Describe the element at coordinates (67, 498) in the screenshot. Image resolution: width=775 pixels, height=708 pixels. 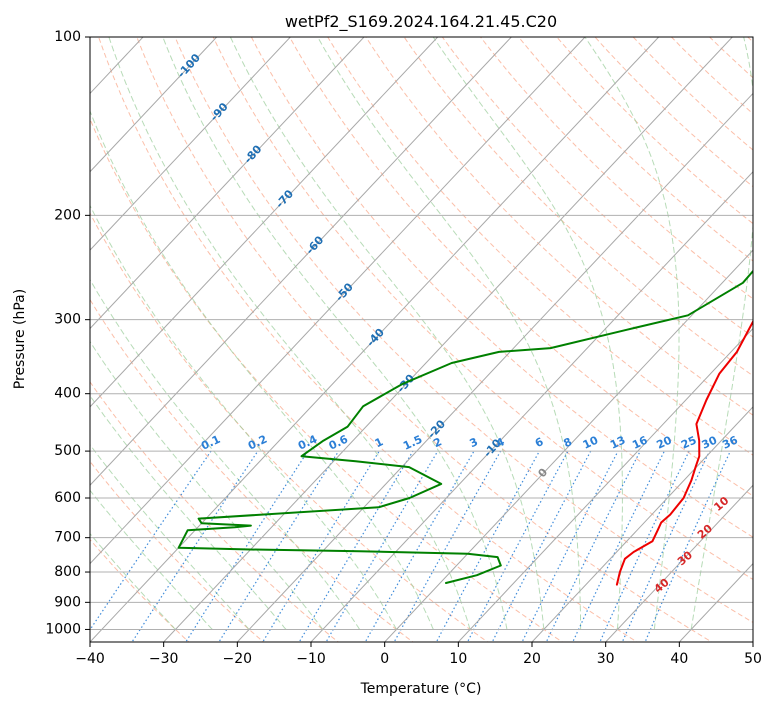
I see `y-tick-label: 600` at that location.